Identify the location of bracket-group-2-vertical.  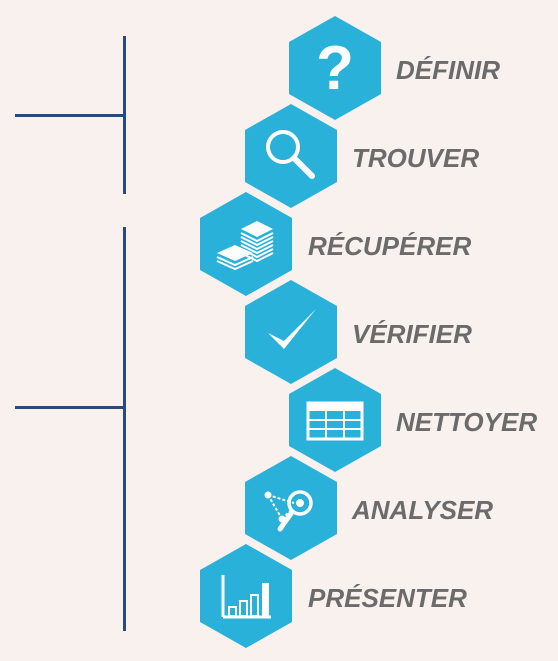
(124, 429).